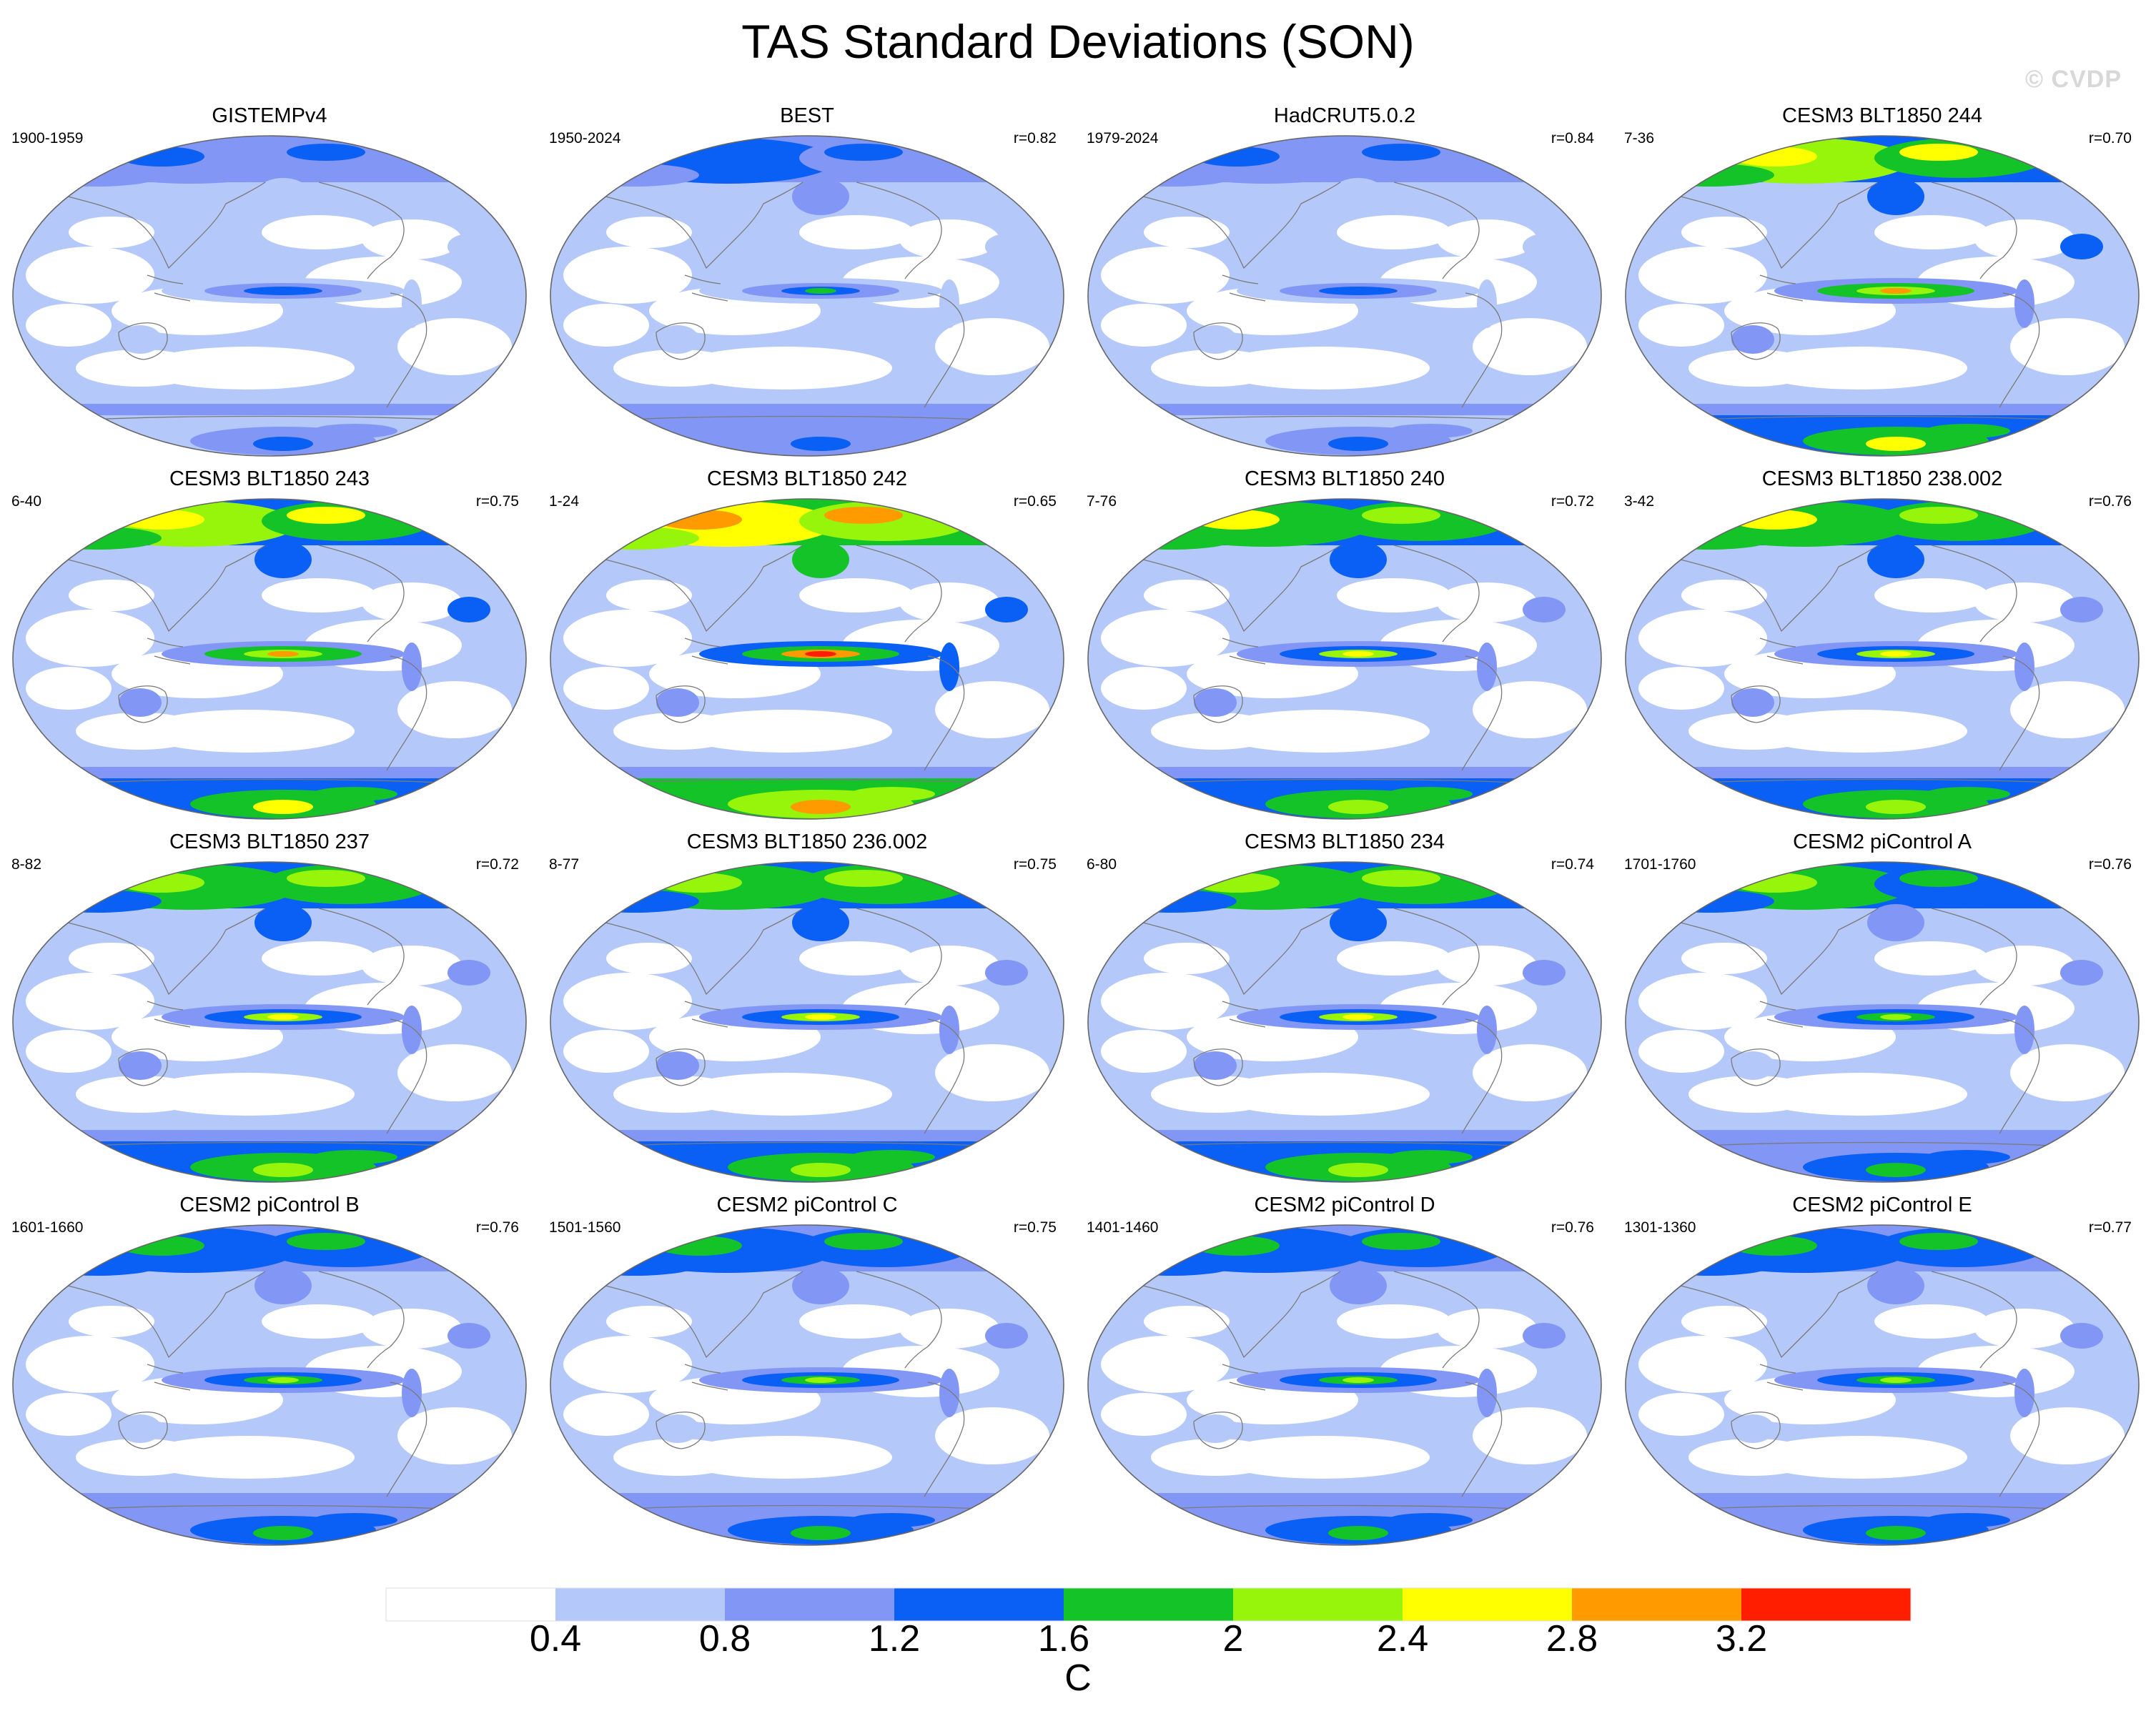  Describe the element at coordinates (564, 501) in the screenshot. I see `panel-period: 1-24` at that location.